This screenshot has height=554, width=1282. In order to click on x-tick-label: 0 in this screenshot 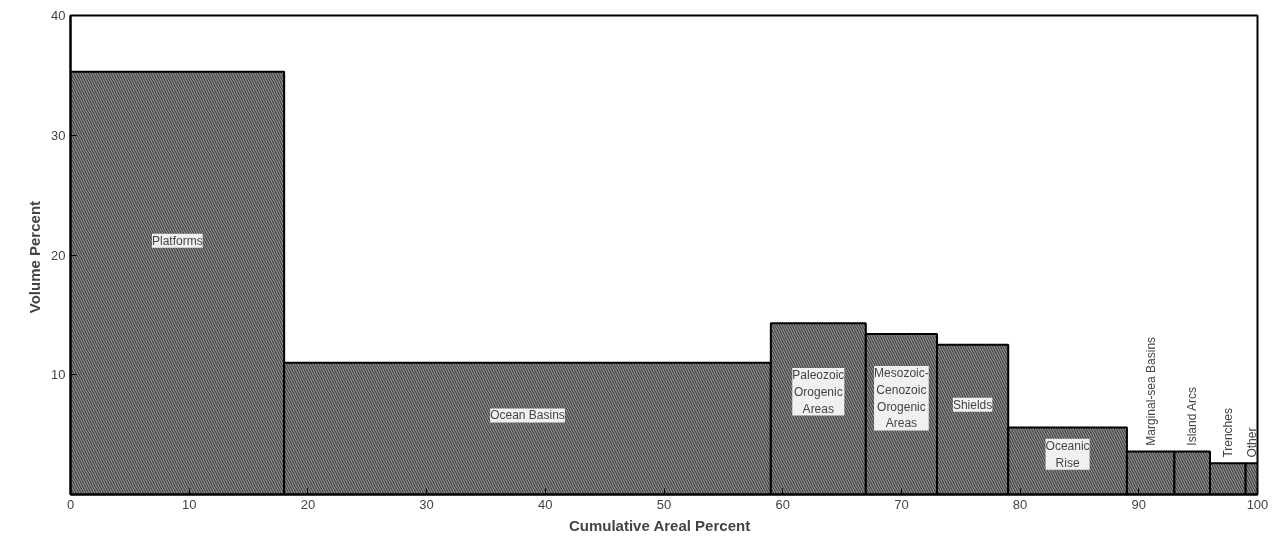, I will do `click(70, 504)`.